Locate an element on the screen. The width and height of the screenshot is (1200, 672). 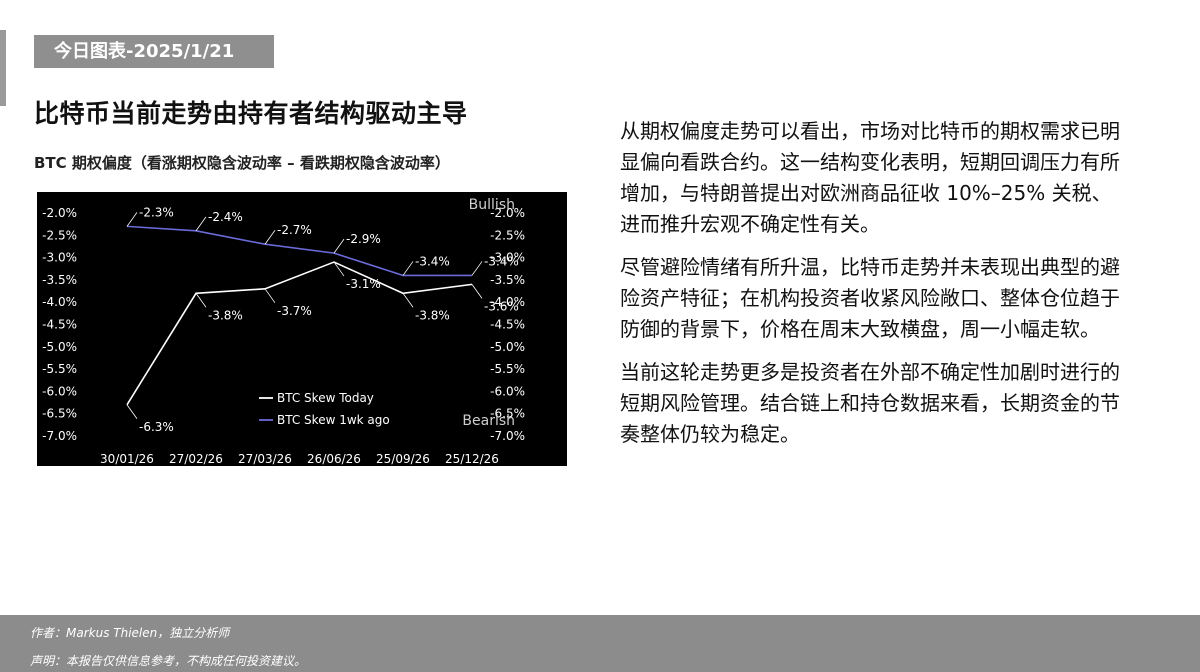
y-tick-label-left: -2.5% is located at coordinates (59, 235).